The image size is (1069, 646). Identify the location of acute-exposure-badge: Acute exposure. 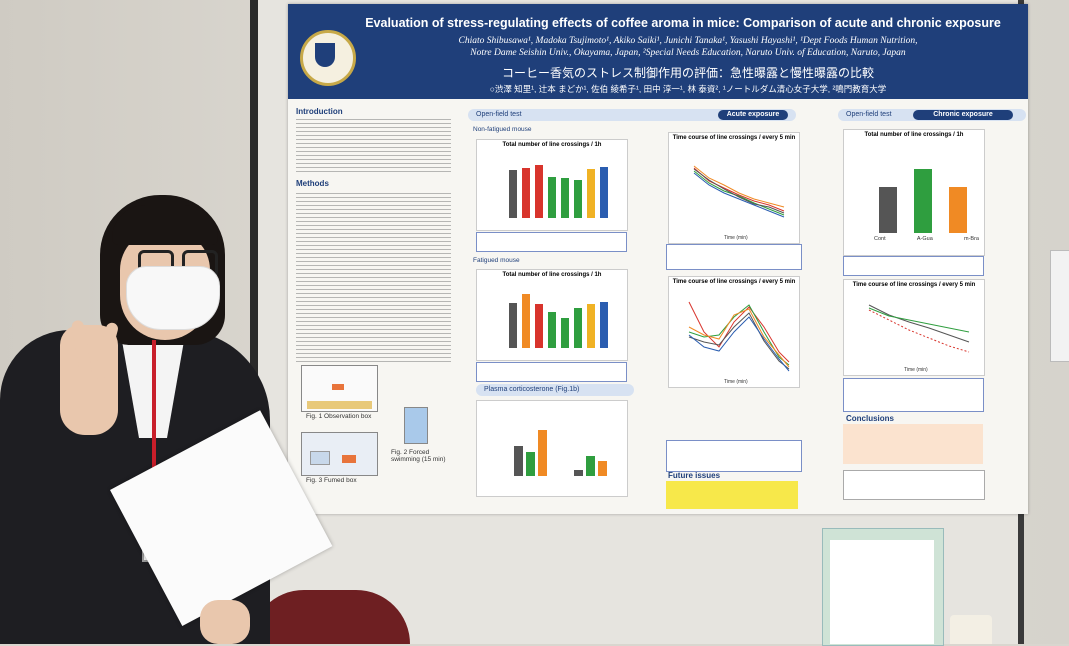
(753, 115).